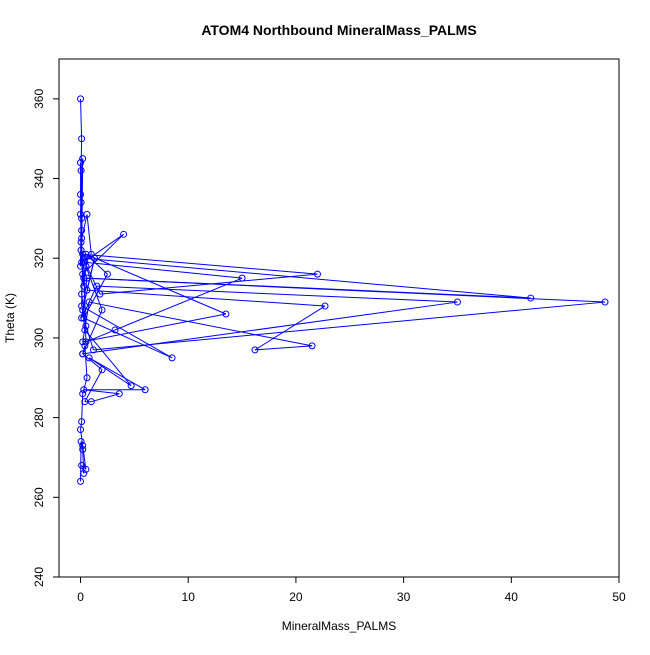 This screenshot has width=650, height=655. What do you see at coordinates (296, 597) in the screenshot?
I see `x-tick-label: 20` at bounding box center [296, 597].